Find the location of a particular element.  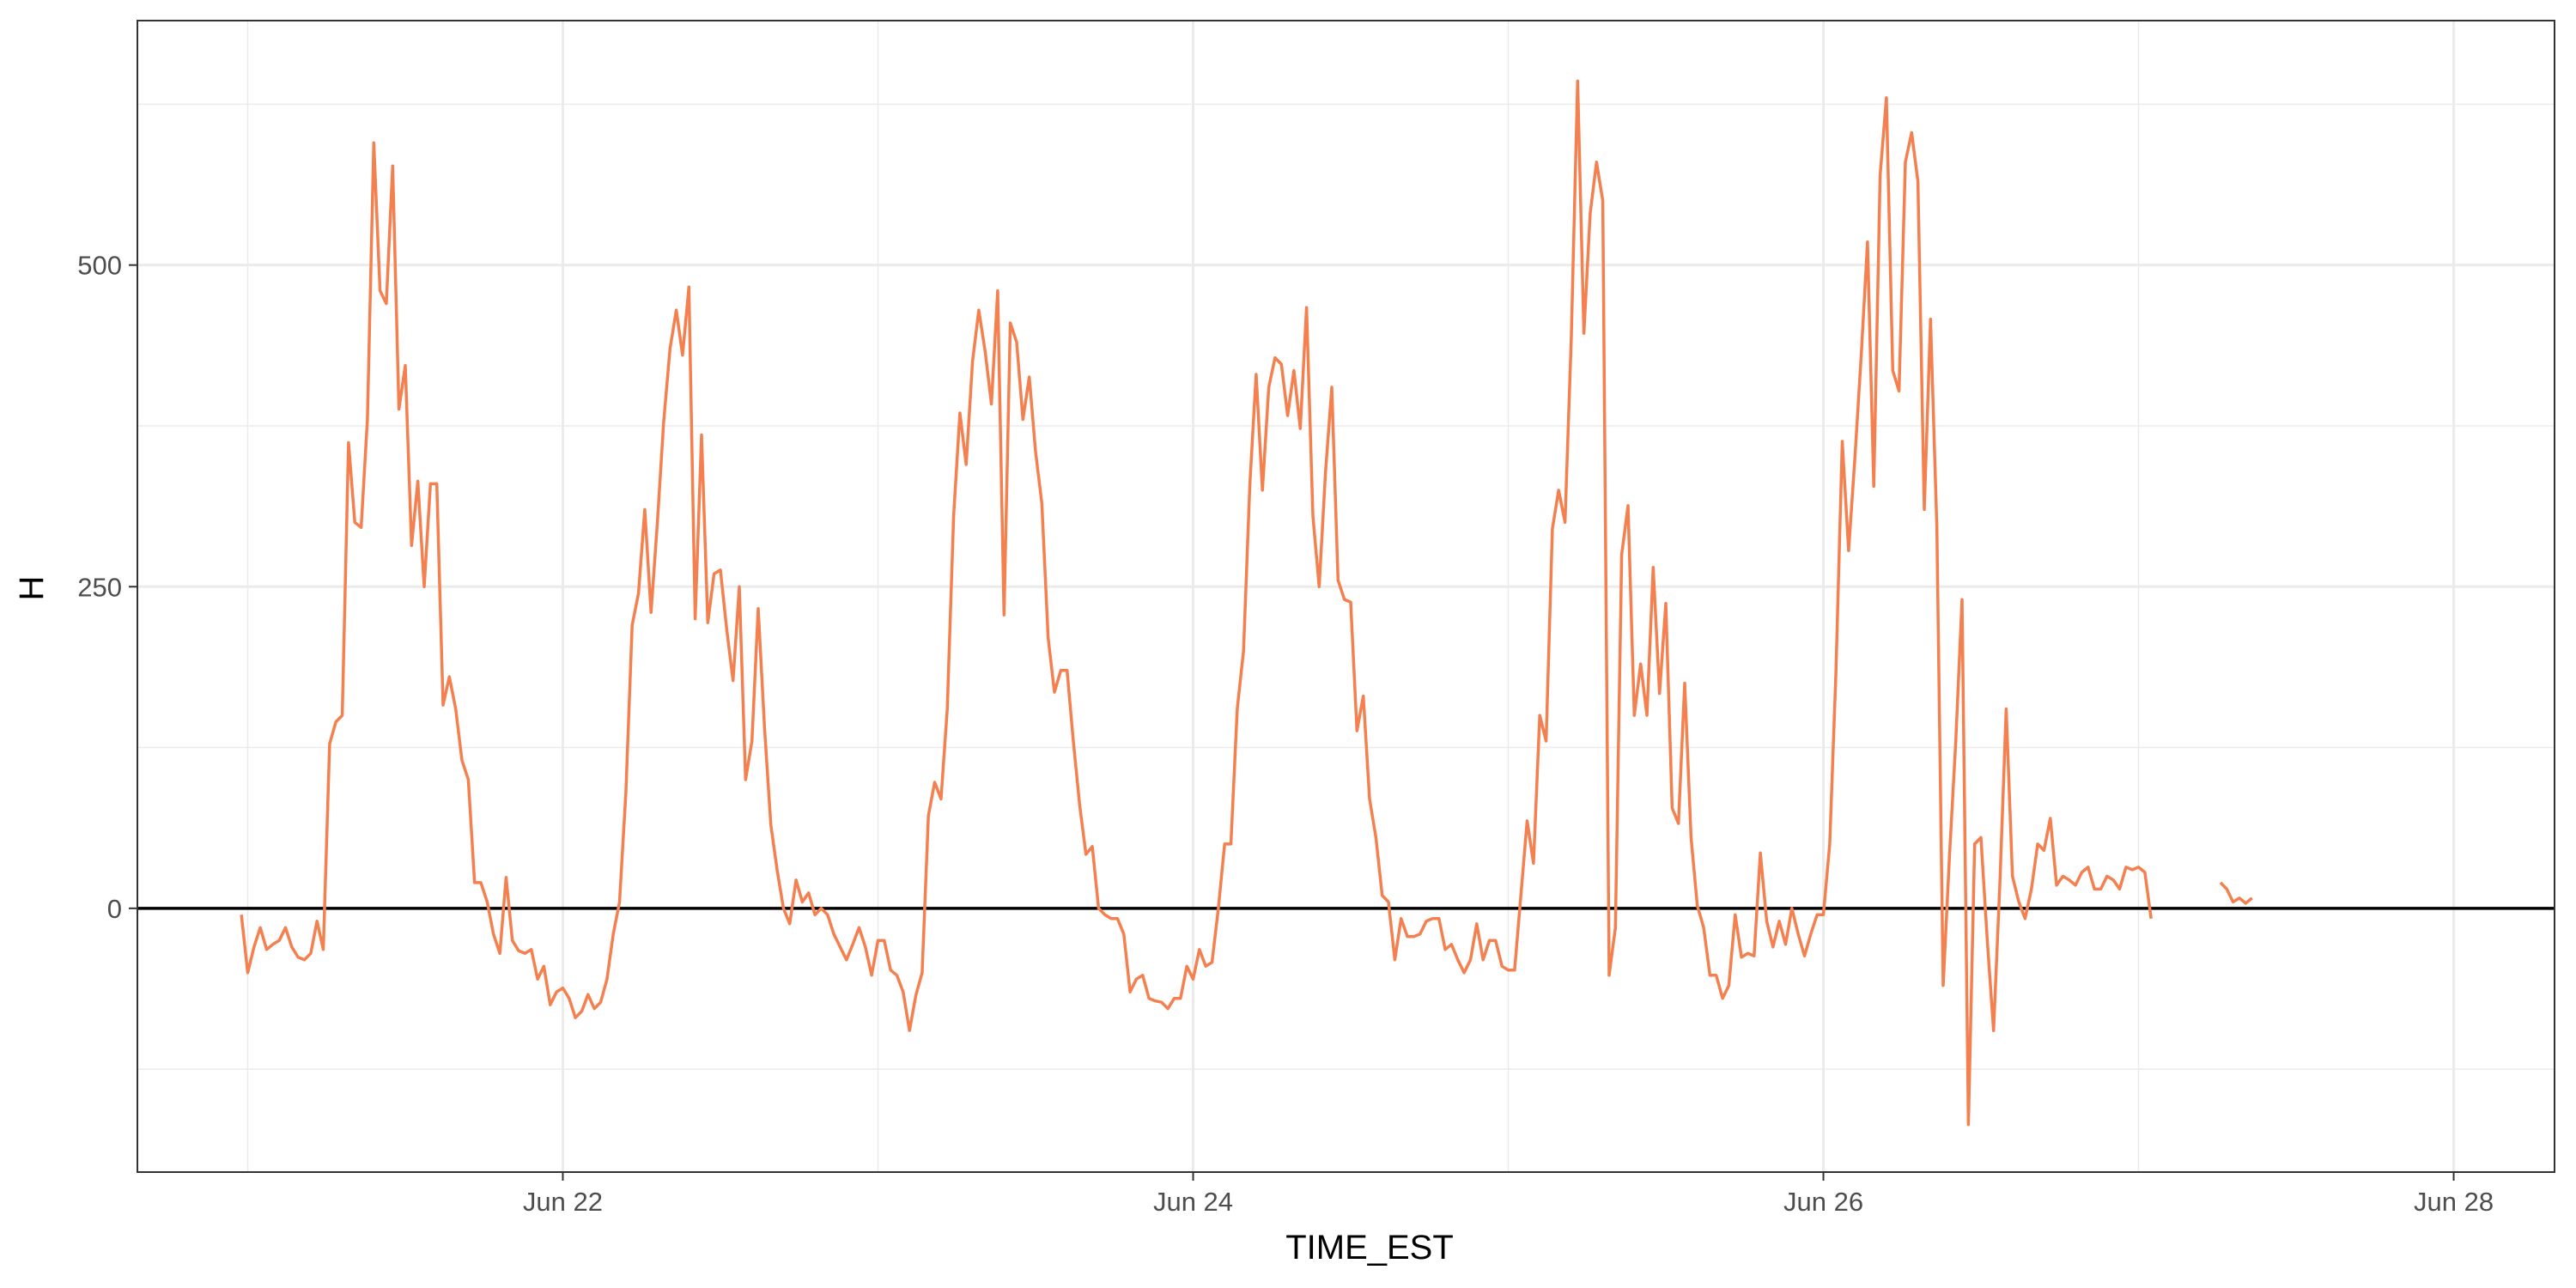

y-axis-ticks: 0 250 500 is located at coordinates (107, 587).